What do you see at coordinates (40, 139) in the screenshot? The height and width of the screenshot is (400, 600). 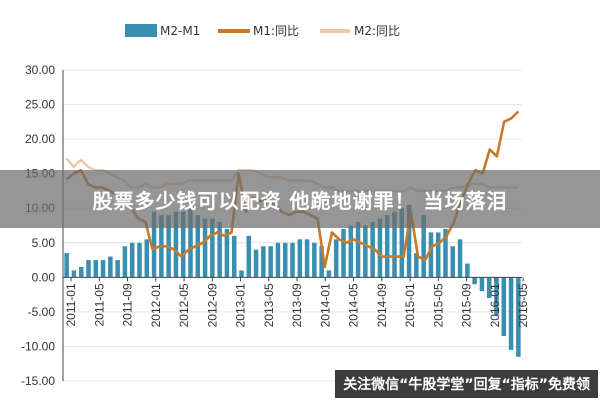 I see `y-tick-label: 20.00` at bounding box center [40, 139].